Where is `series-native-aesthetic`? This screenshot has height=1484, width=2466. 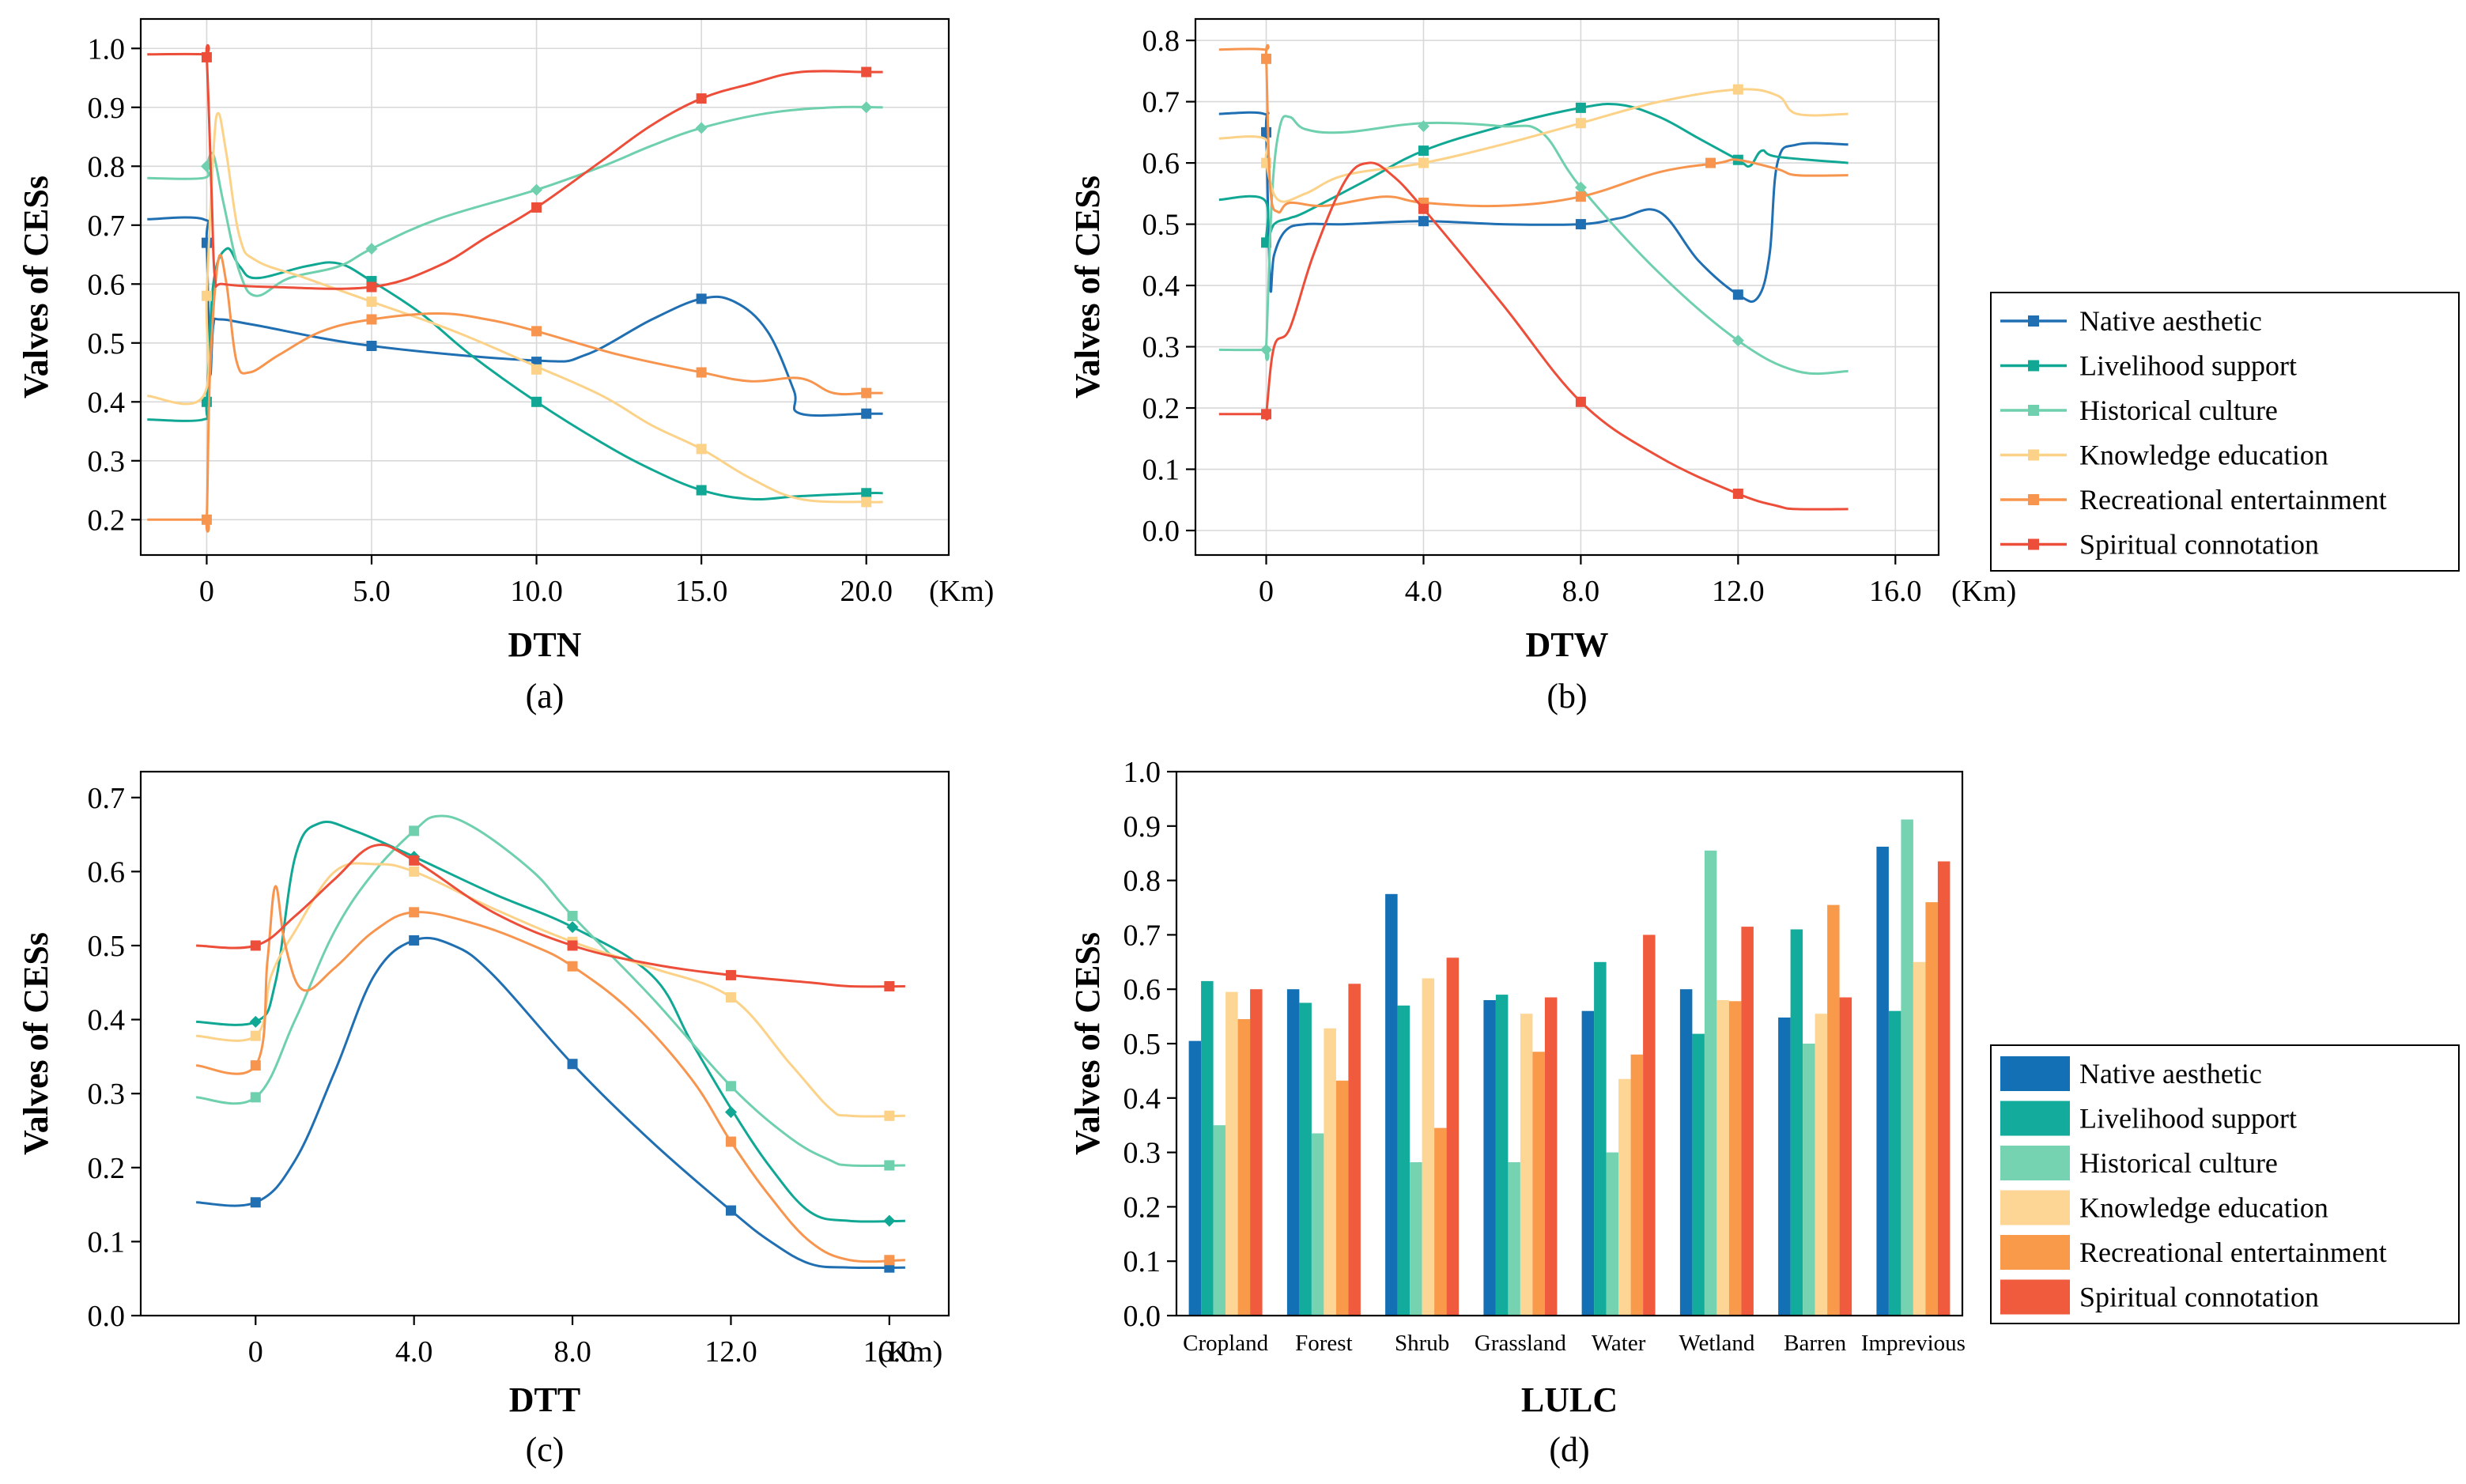
series-native-aesthetic is located at coordinates (550, 1104).